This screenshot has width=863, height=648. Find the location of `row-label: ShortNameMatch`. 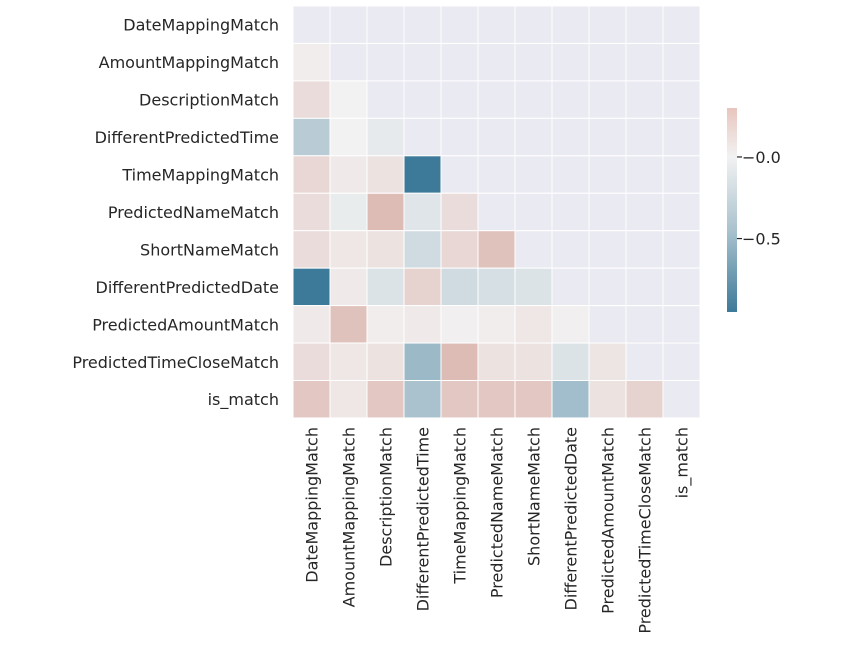

row-label: ShortNameMatch is located at coordinates (209, 249).